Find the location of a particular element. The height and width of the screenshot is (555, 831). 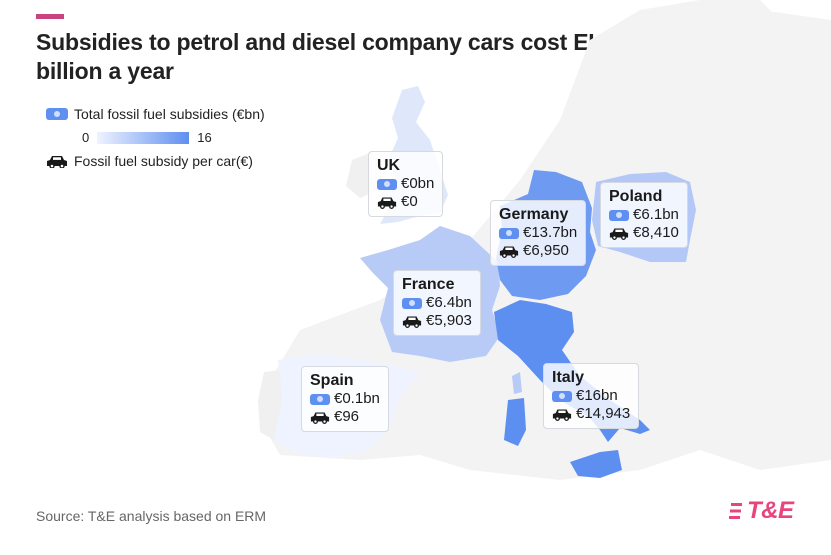

country-italy-sicily is located at coordinates (596, 464).